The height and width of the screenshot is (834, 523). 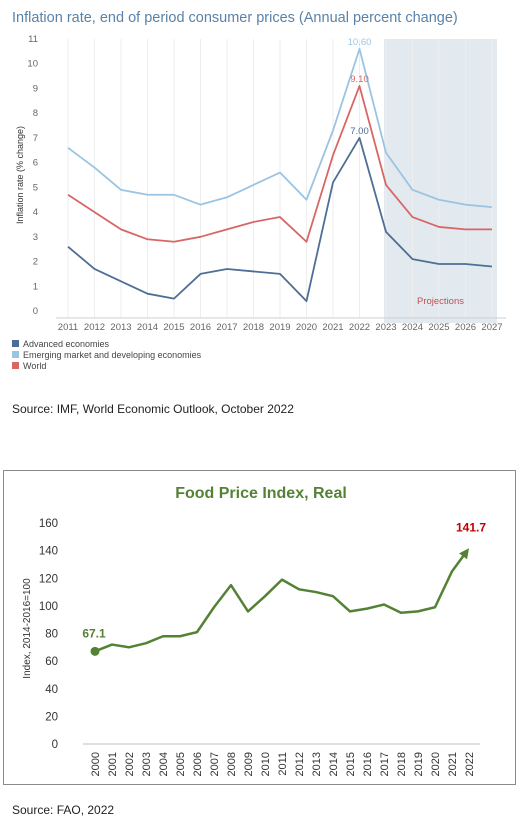 What do you see at coordinates (440, 181) in the screenshot?
I see `projection-region` at bounding box center [440, 181].